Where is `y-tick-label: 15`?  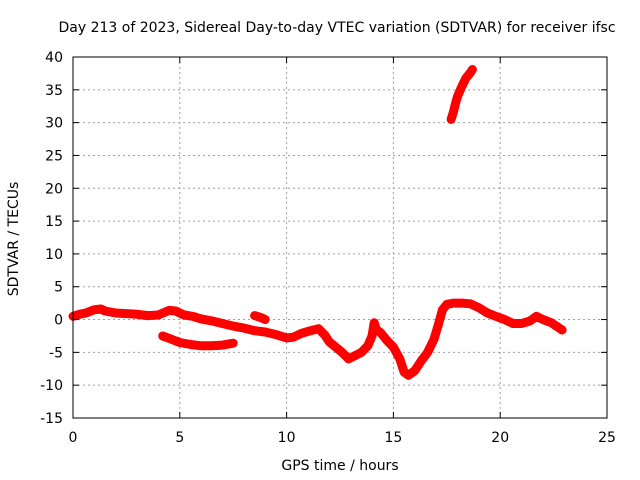
y-tick-label: 15 is located at coordinates (54, 222).